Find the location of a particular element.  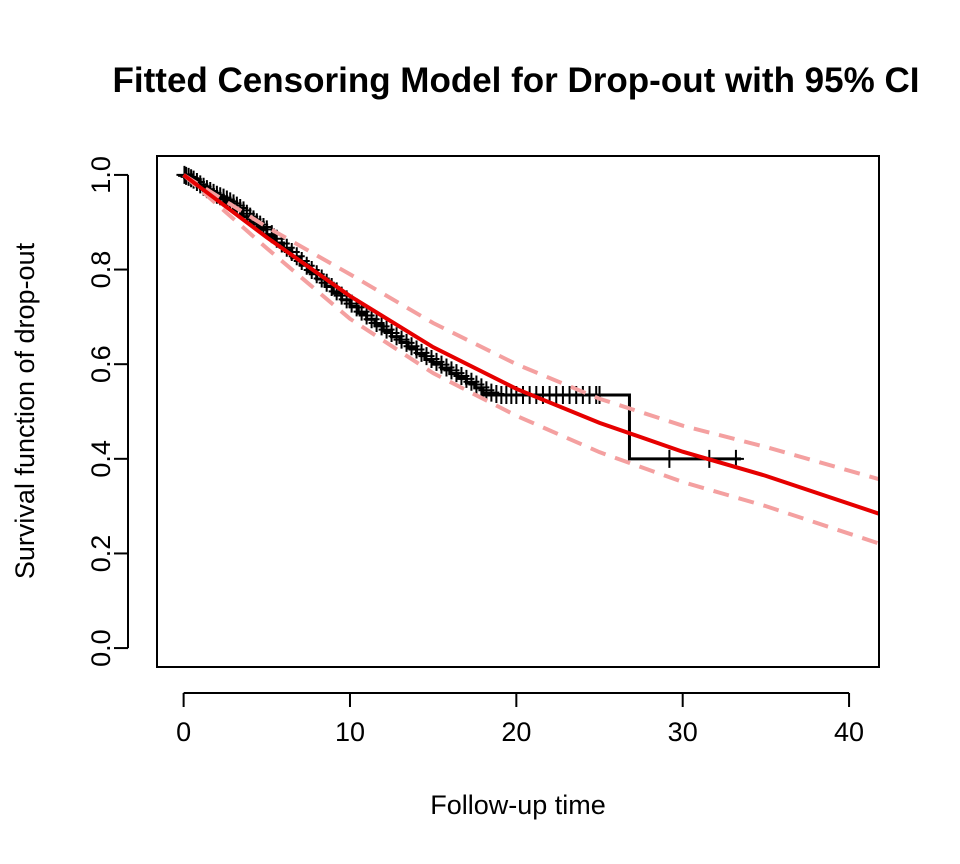

y-tick-label: 0.4 is located at coordinates (101, 459).